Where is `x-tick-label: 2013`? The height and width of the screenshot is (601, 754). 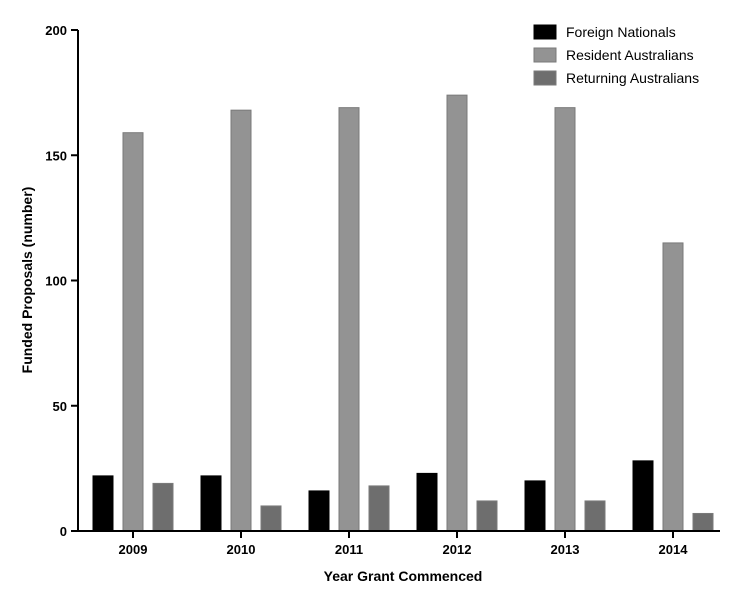
x-tick-label: 2013 is located at coordinates (565, 549).